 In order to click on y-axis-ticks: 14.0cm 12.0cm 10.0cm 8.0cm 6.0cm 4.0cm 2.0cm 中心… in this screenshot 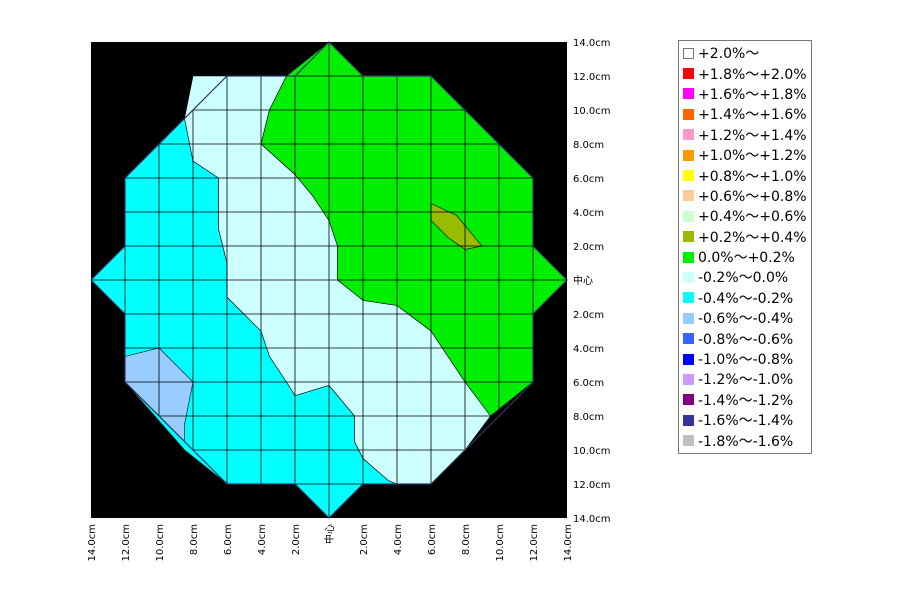, I will do `click(592, 281)`.